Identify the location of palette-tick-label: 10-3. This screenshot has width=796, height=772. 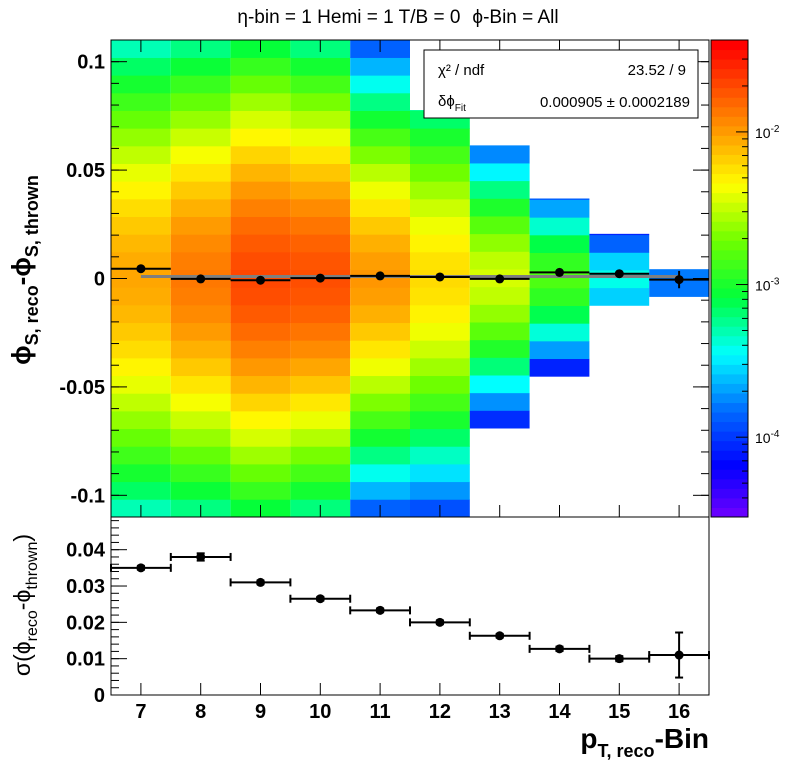
(767, 285).